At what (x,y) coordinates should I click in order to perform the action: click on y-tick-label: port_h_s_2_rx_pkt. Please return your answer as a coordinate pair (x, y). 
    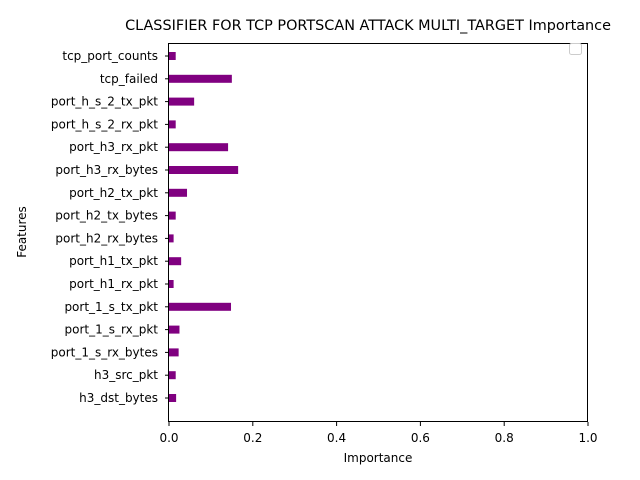
    Looking at the image, I should click on (104, 124).